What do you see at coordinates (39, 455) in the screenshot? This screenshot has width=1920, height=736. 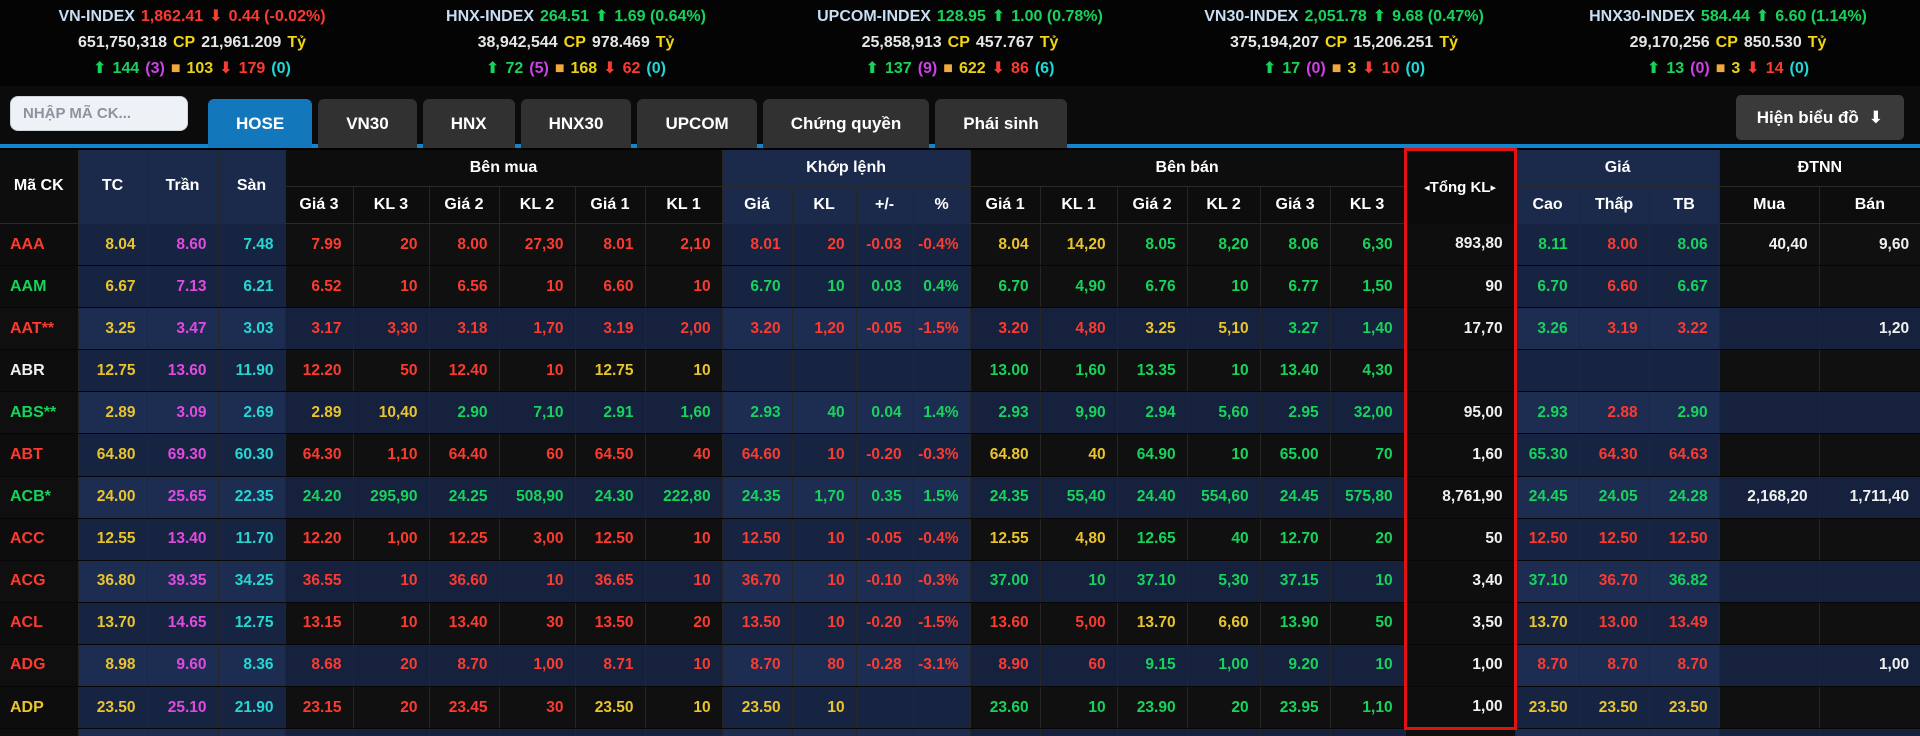 I see `ticker-cell: ABT` at bounding box center [39, 455].